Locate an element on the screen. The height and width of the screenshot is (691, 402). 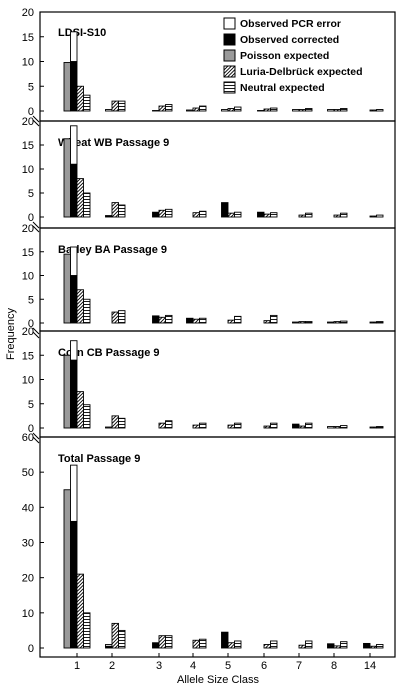
legend-label: Poisson expected is located at coordinates (284, 56).